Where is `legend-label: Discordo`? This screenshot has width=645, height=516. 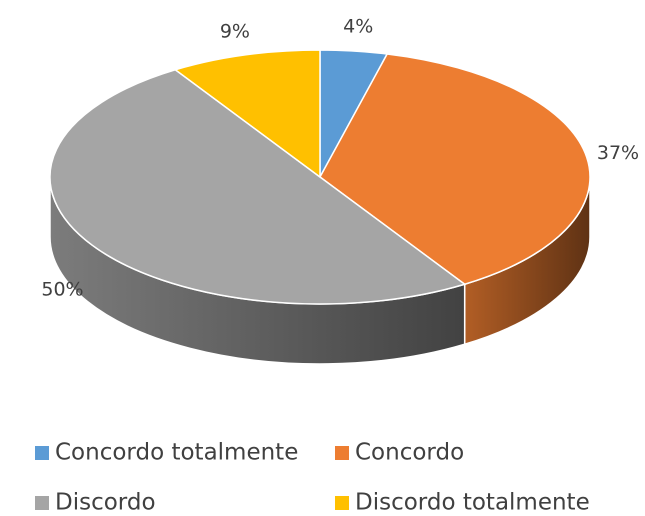
legend-label: Discordo is located at coordinates (105, 503).